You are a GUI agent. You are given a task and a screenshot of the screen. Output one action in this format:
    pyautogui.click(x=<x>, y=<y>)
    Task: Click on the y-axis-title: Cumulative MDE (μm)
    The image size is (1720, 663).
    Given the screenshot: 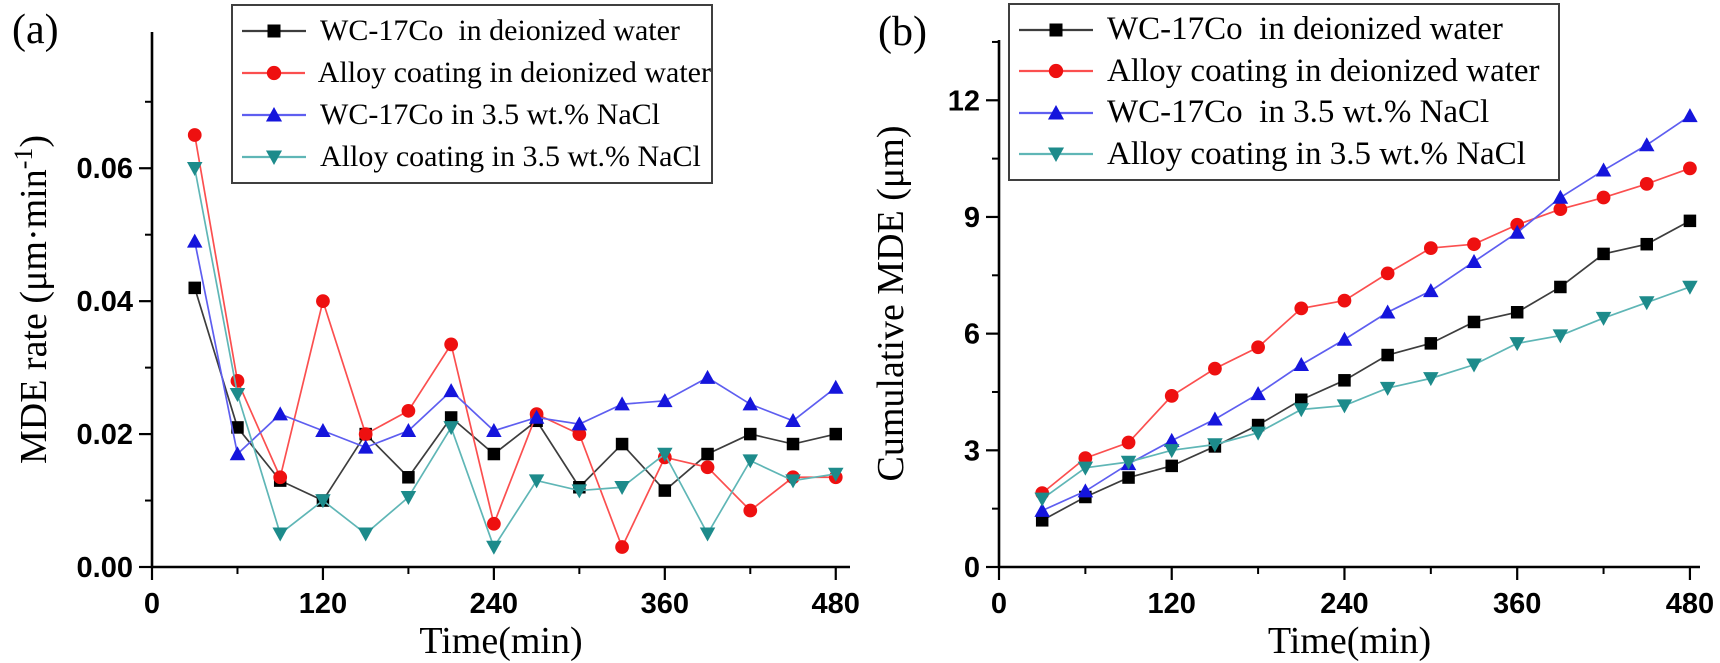 What is the action you would take?
    pyautogui.click(x=891, y=304)
    